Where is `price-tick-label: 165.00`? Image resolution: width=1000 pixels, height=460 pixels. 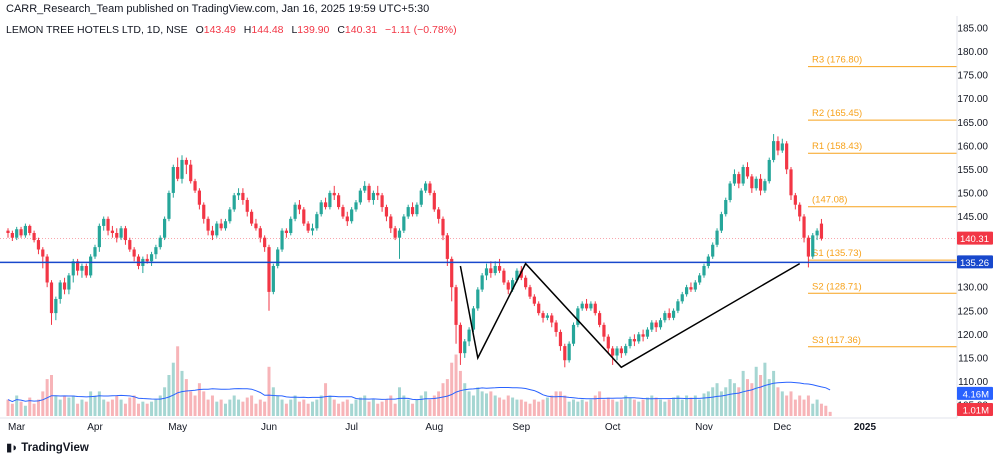 price-tick-label: 165.00 is located at coordinates (972, 123).